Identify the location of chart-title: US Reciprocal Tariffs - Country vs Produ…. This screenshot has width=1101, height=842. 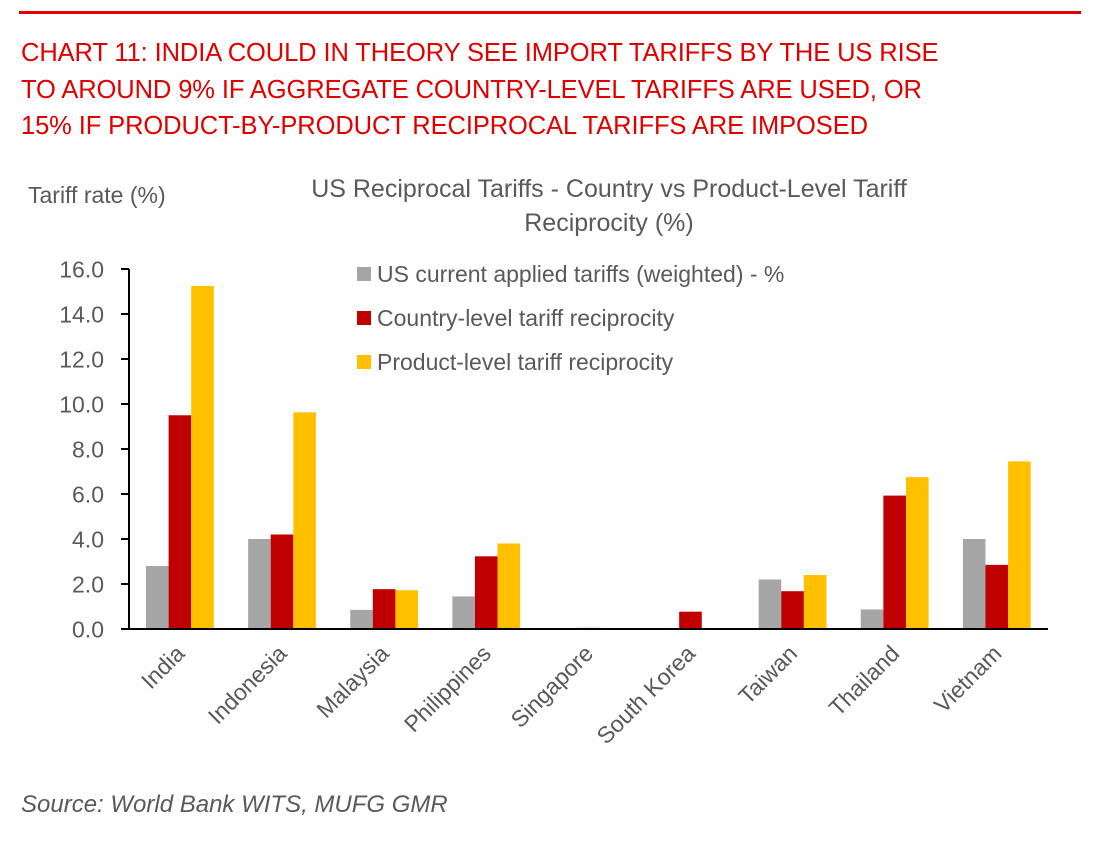
(609, 206).